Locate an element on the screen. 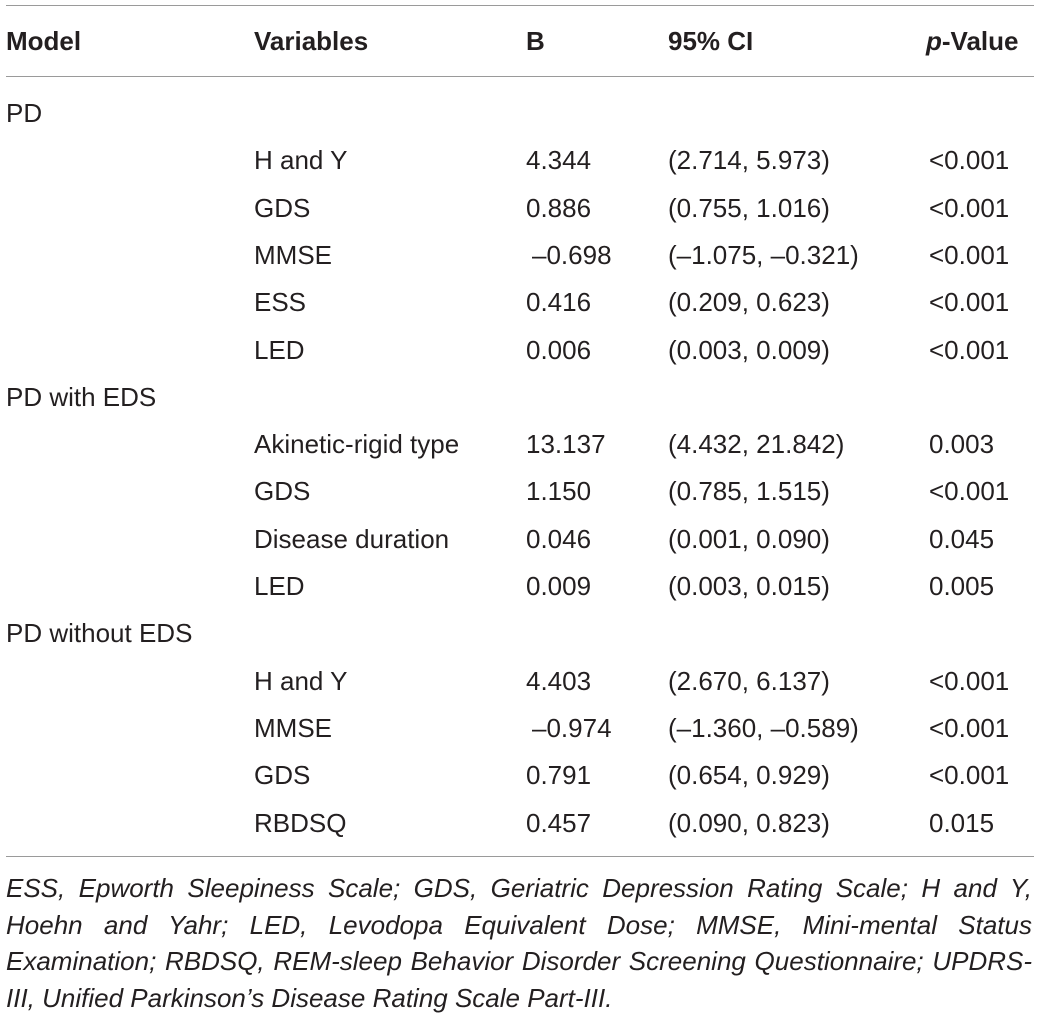 This screenshot has width=1040, height=1018. cell-p-value: 0.015 is located at coordinates (962, 822).